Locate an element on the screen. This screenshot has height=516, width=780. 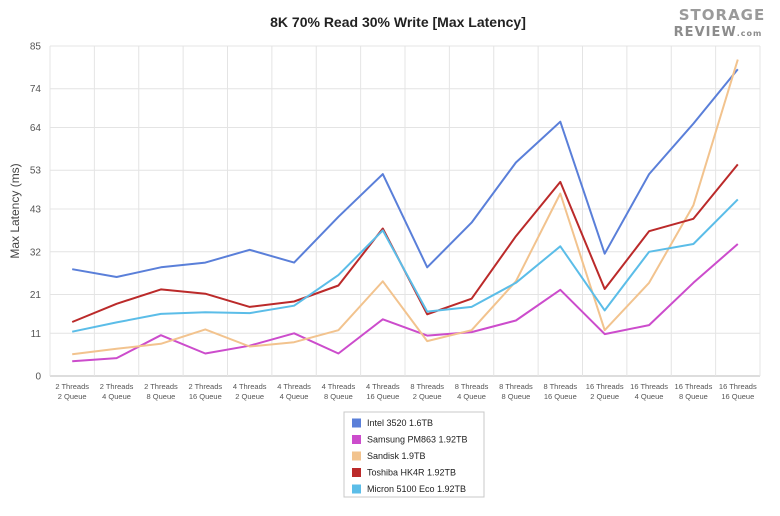
y-tick-label: 64 is located at coordinates (36, 128).